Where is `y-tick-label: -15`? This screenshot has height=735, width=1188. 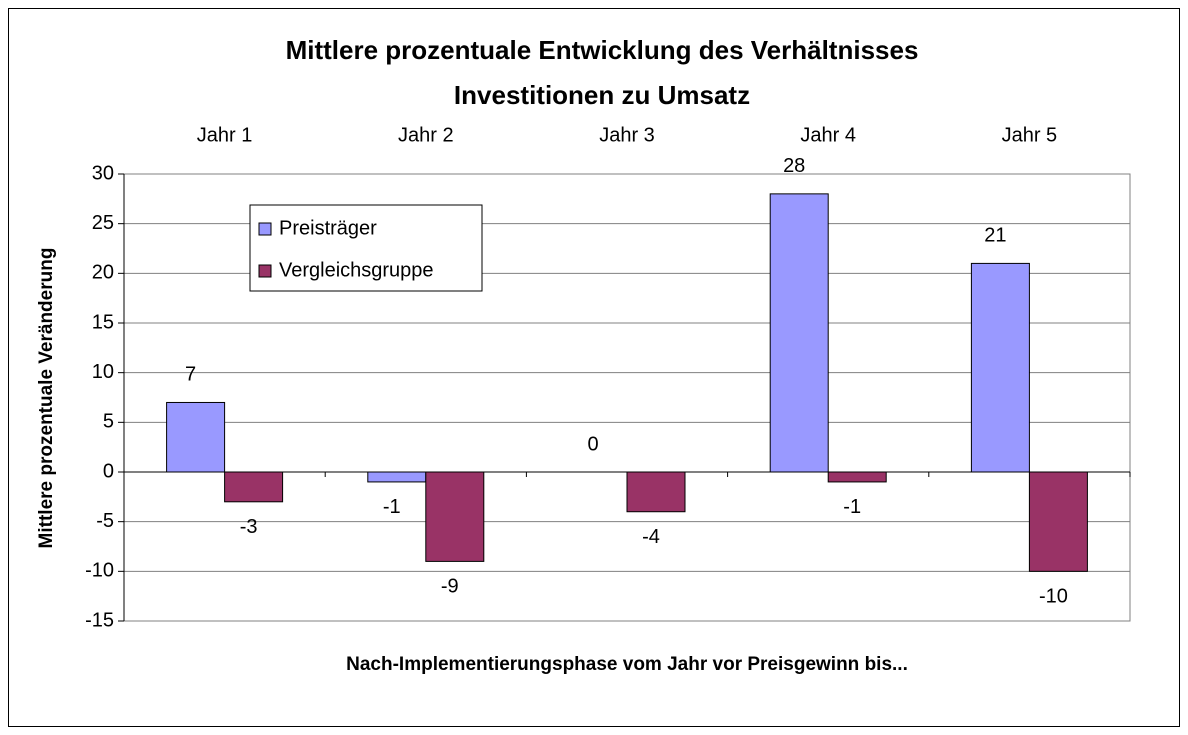
y-tick-label: -15 is located at coordinates (99, 620).